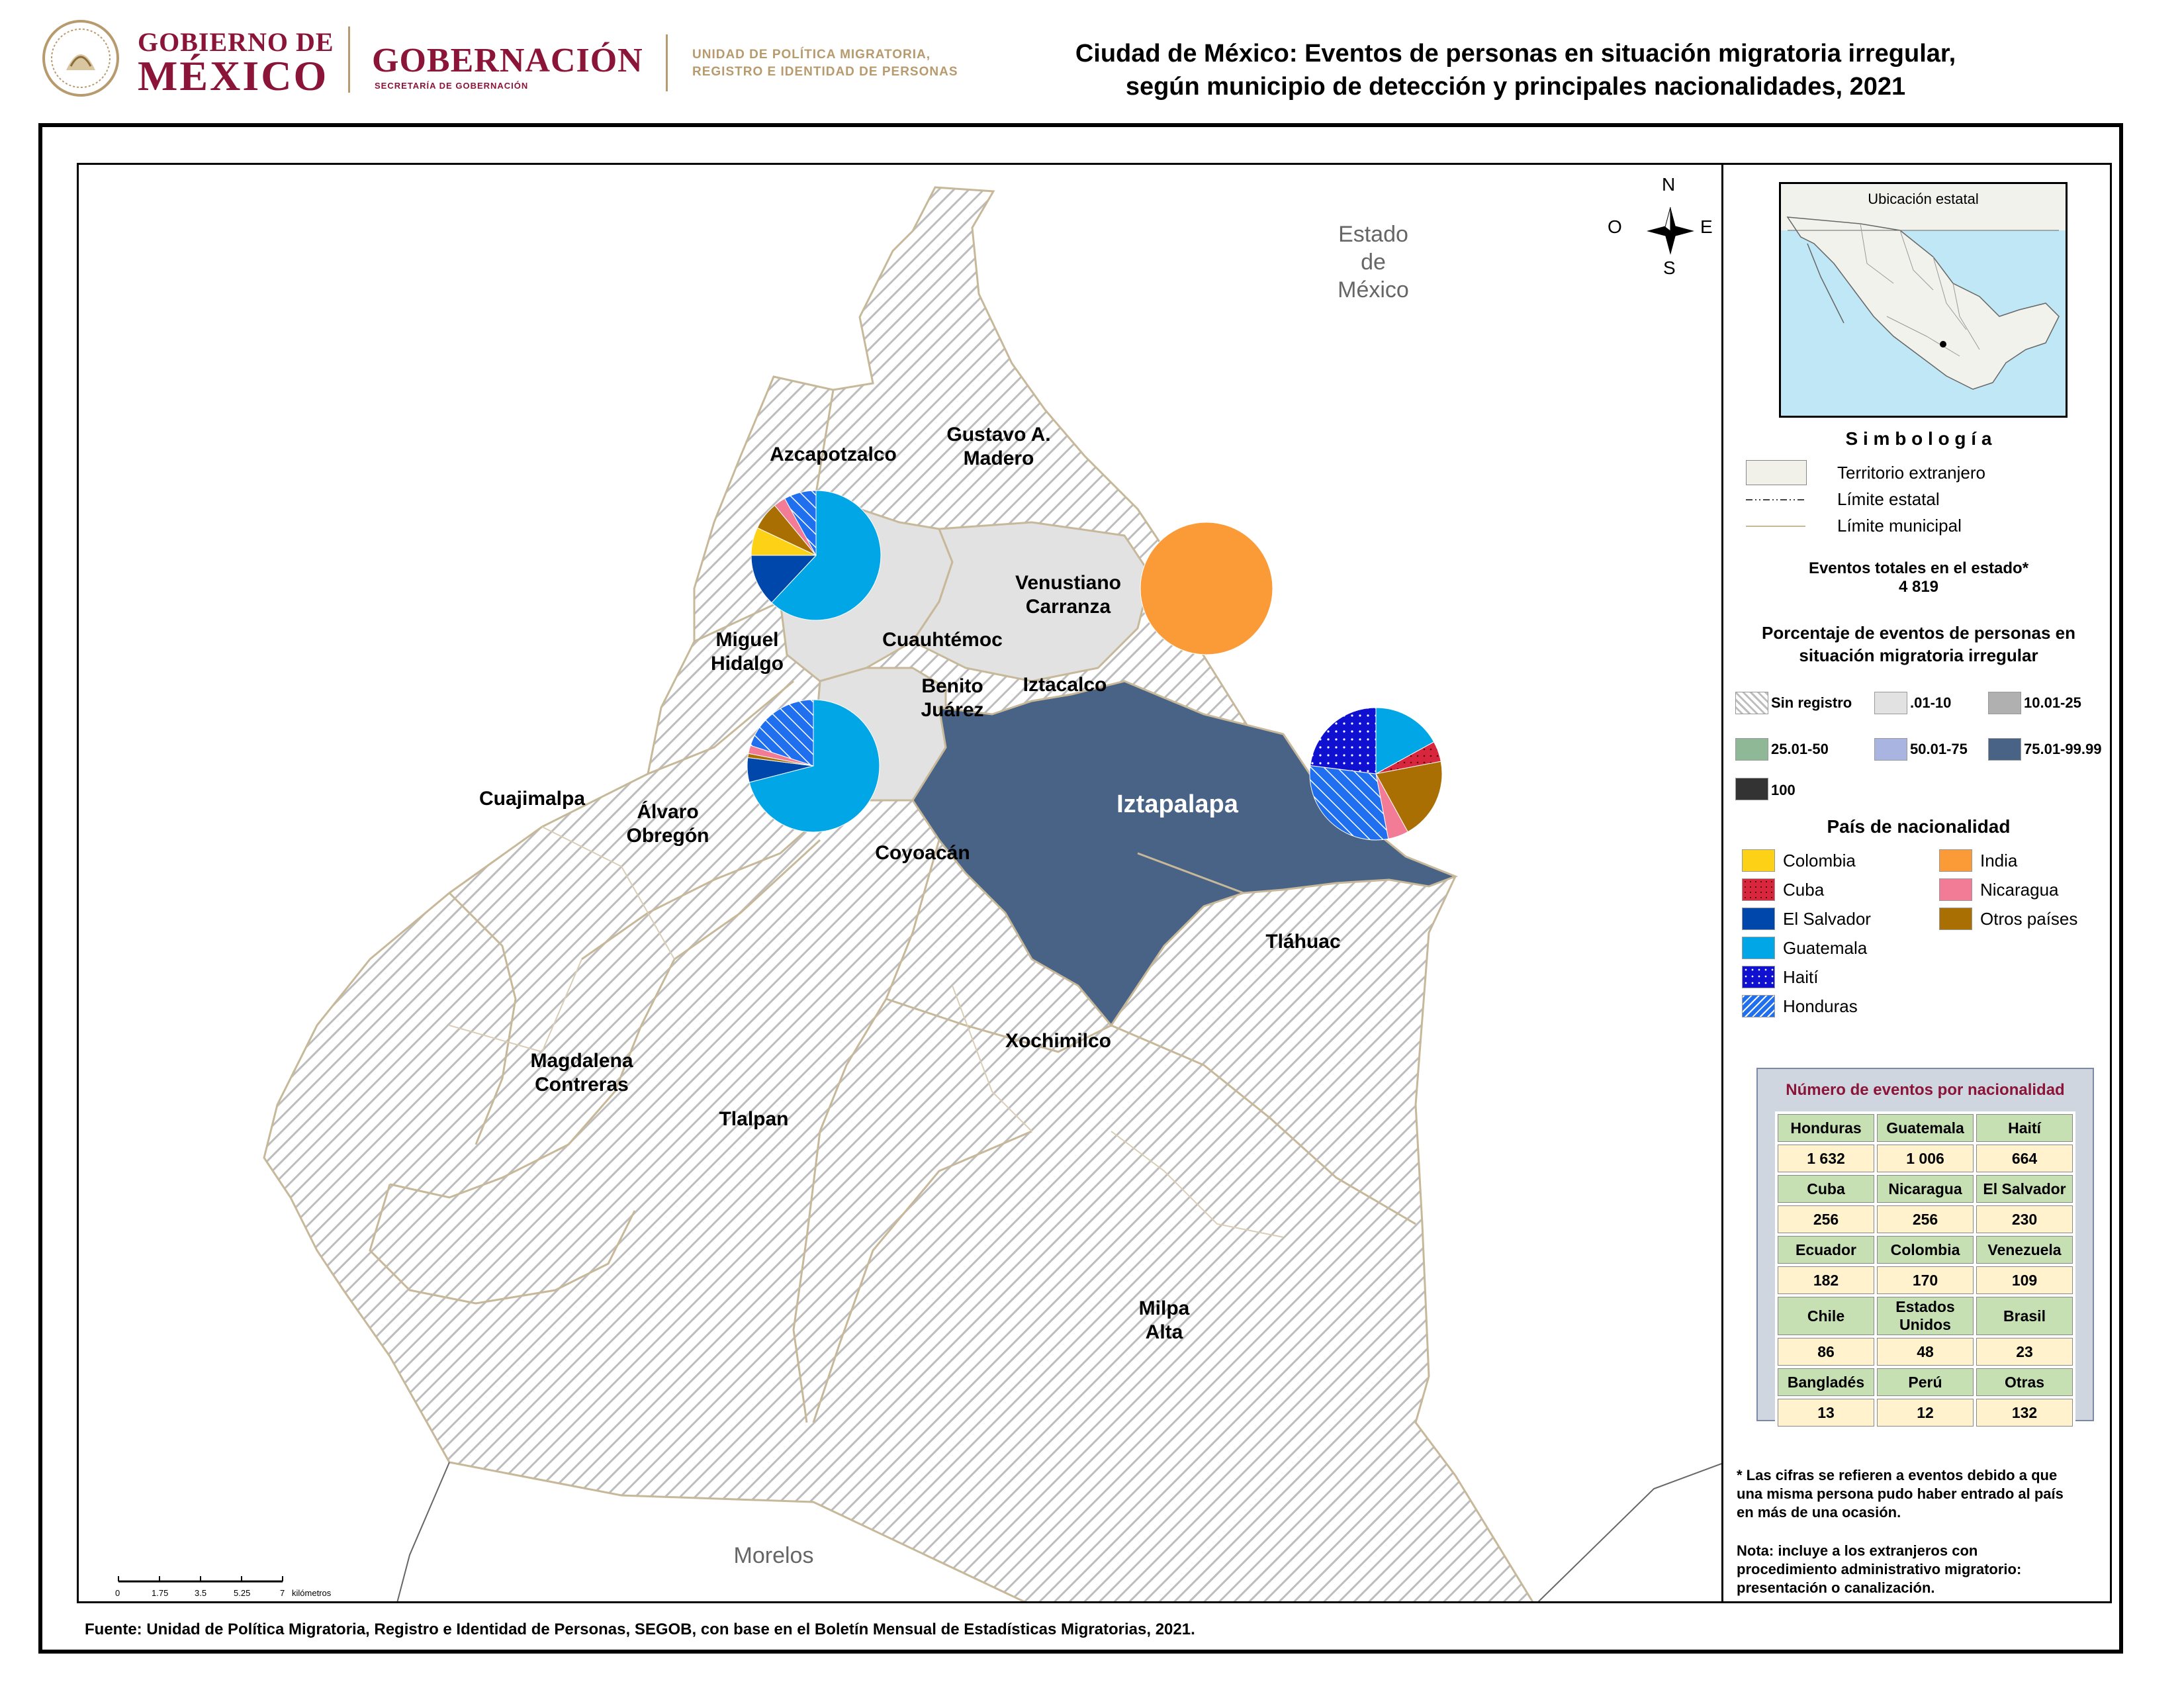 This screenshot has width=2184, height=1688. I want to click on total-events: Eventos totales en el estado* 4 819, so click(1918, 577).